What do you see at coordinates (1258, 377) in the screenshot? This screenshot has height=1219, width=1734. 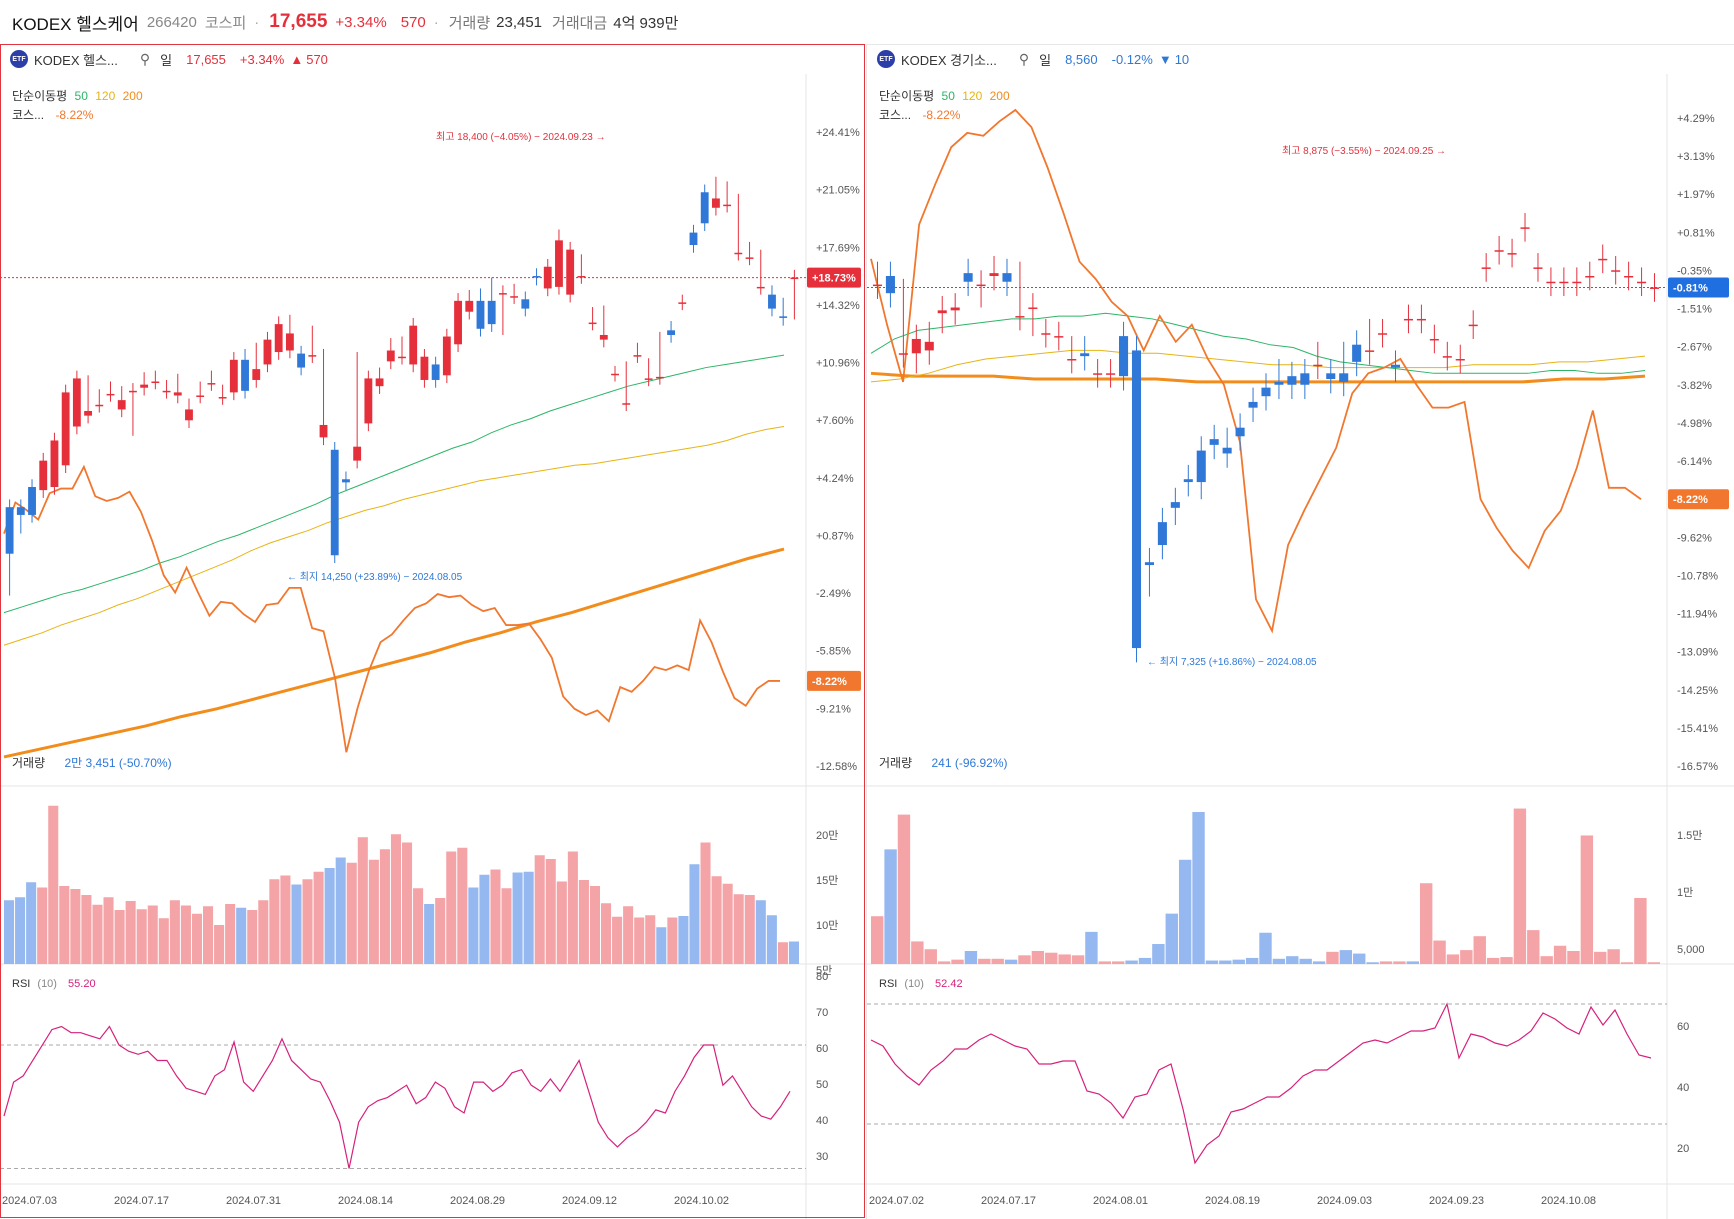 I see `ma200-line` at bounding box center [1258, 377].